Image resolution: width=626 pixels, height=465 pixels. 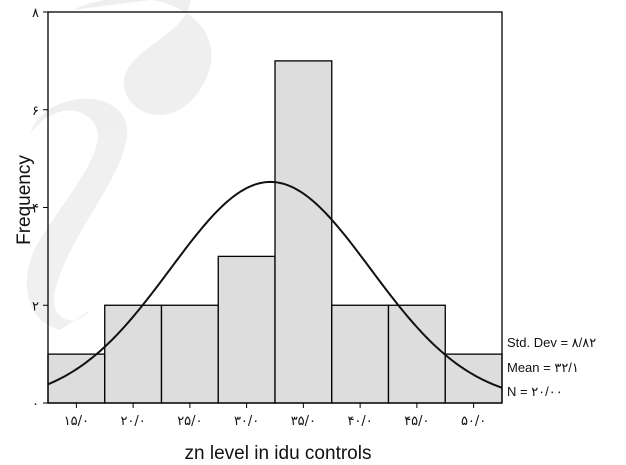 What do you see at coordinates (535, 391) in the screenshot?
I see `stat-n: N = ۲۰/۰۰` at bounding box center [535, 391].